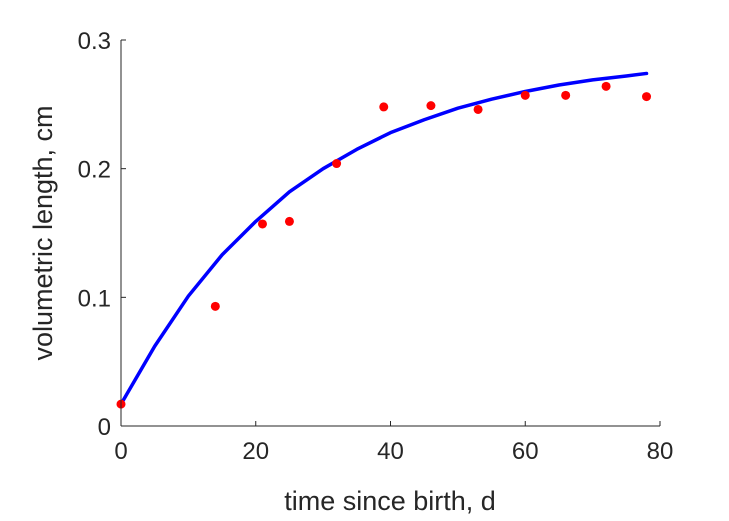 The image size is (729, 521). Describe the element at coordinates (102, 234) in the screenshot. I see `y-axis-ticks: 0 0.1 0.2 0.3` at that location.